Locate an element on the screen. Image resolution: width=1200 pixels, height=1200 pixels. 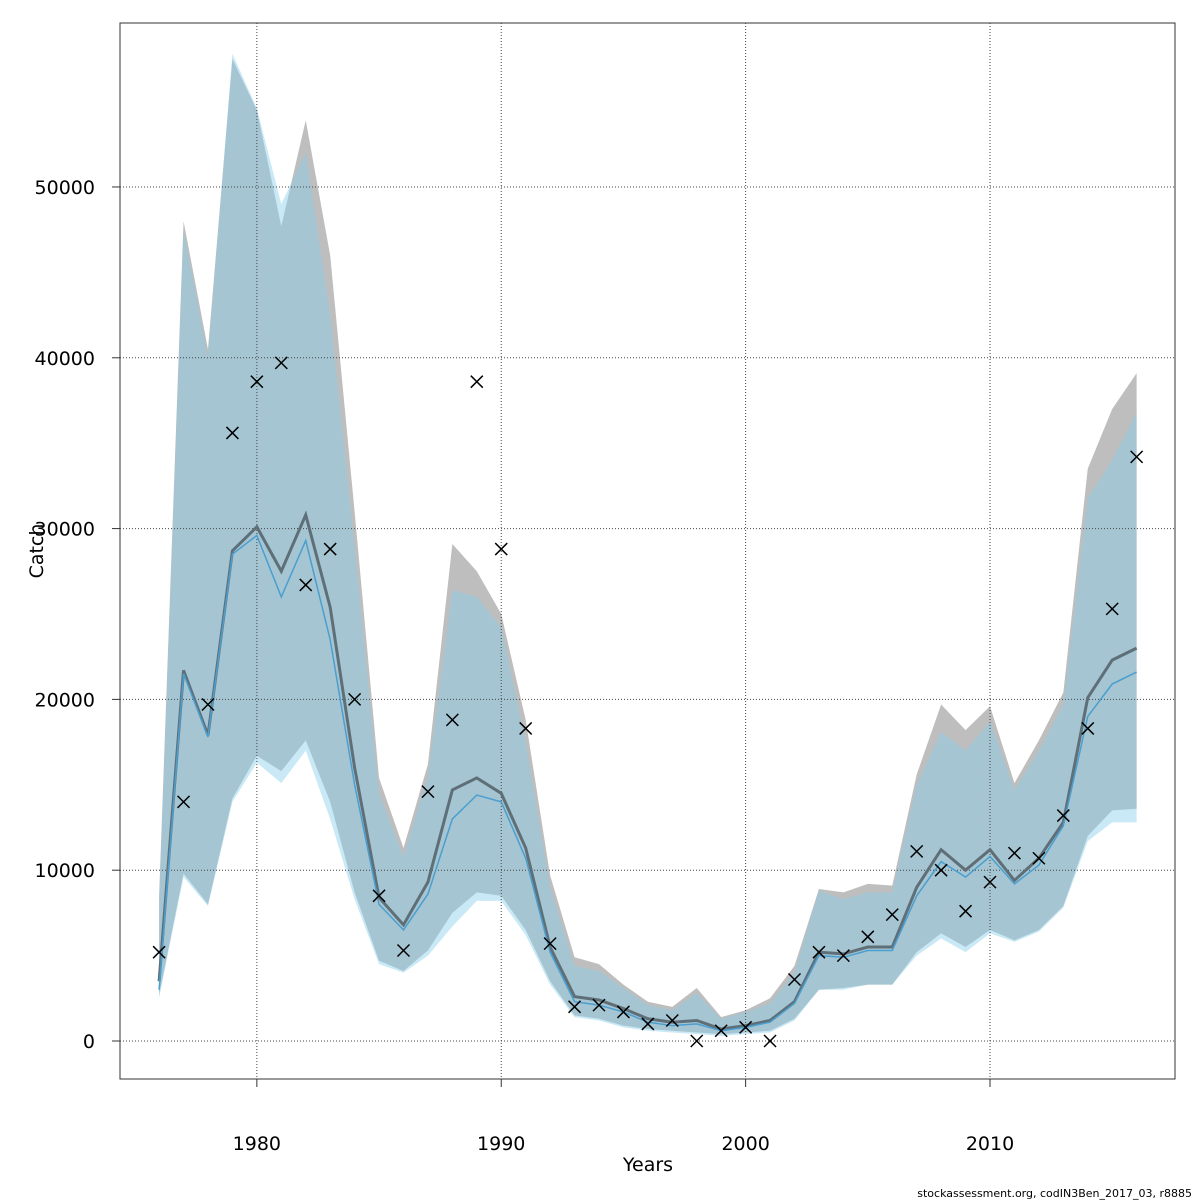
y-tick-label: 10000 is located at coordinates (65, 871).